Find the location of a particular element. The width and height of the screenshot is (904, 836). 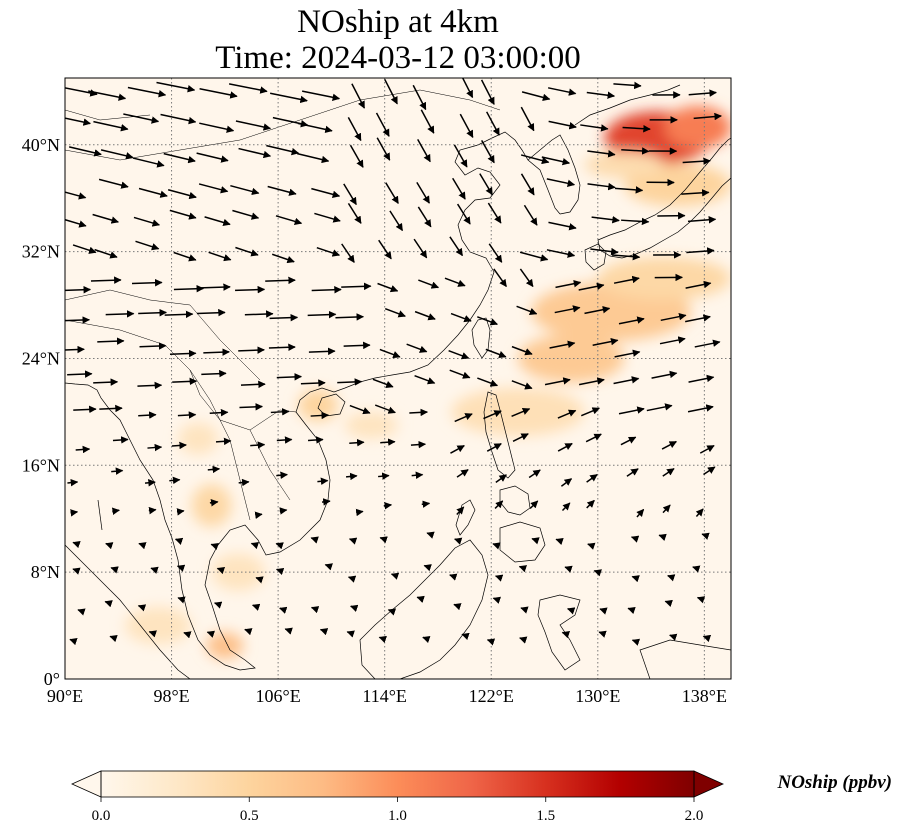

lat-tick-label: 0° is located at coordinates (52, 679).